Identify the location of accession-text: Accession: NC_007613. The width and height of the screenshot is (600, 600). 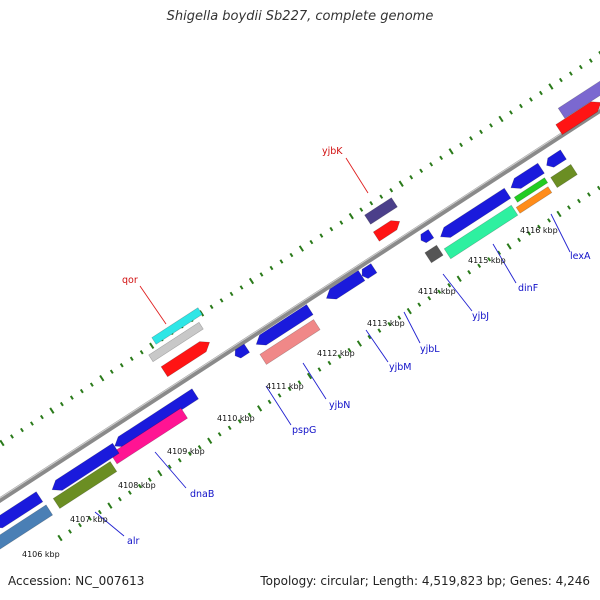
(76, 581).